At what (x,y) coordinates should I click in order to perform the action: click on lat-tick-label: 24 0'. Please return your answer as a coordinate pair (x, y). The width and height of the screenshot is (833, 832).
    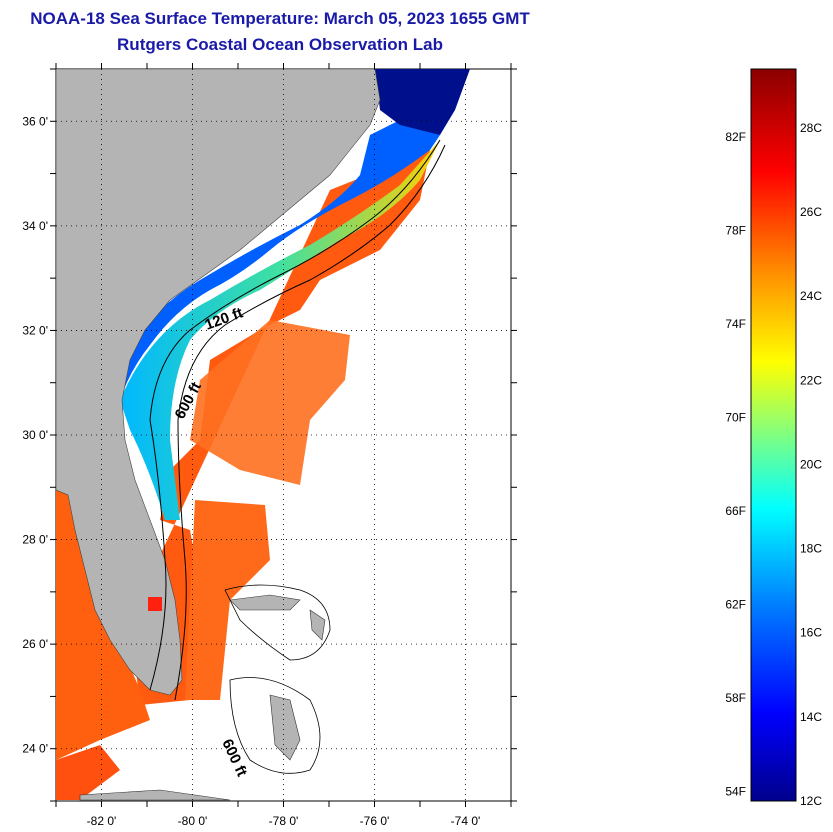
    Looking at the image, I should click on (35, 749).